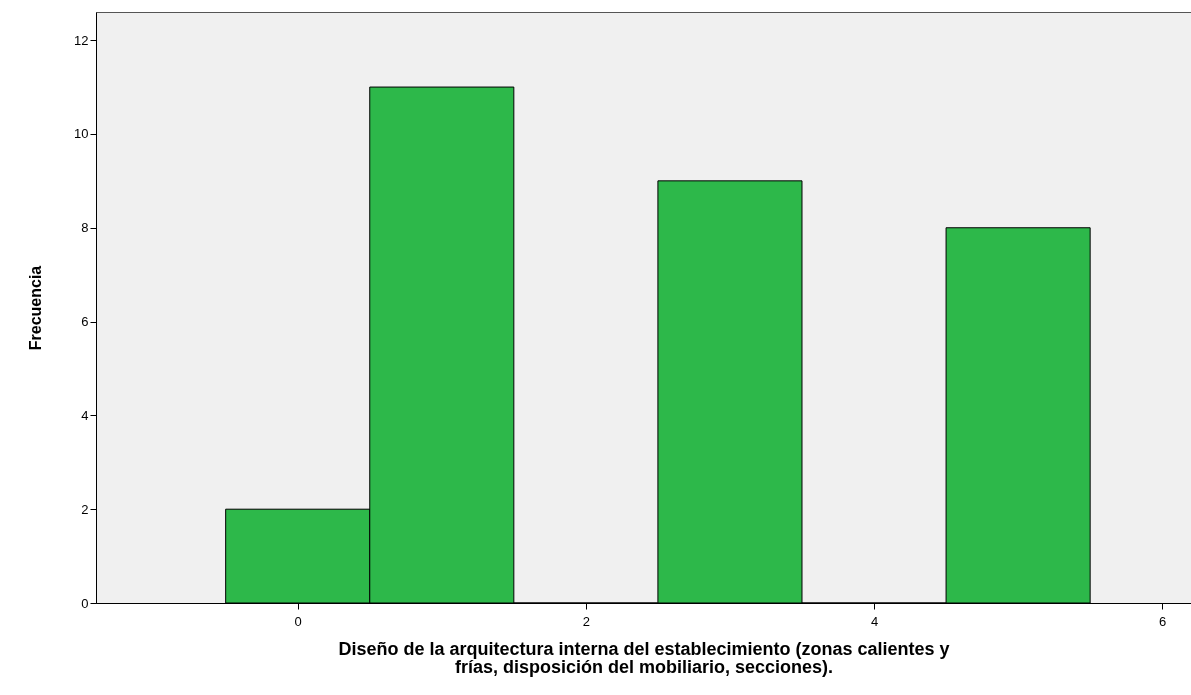 This screenshot has width=1191, height=695. Describe the element at coordinates (85, 509) in the screenshot. I see `y-tick-label: 2` at that location.